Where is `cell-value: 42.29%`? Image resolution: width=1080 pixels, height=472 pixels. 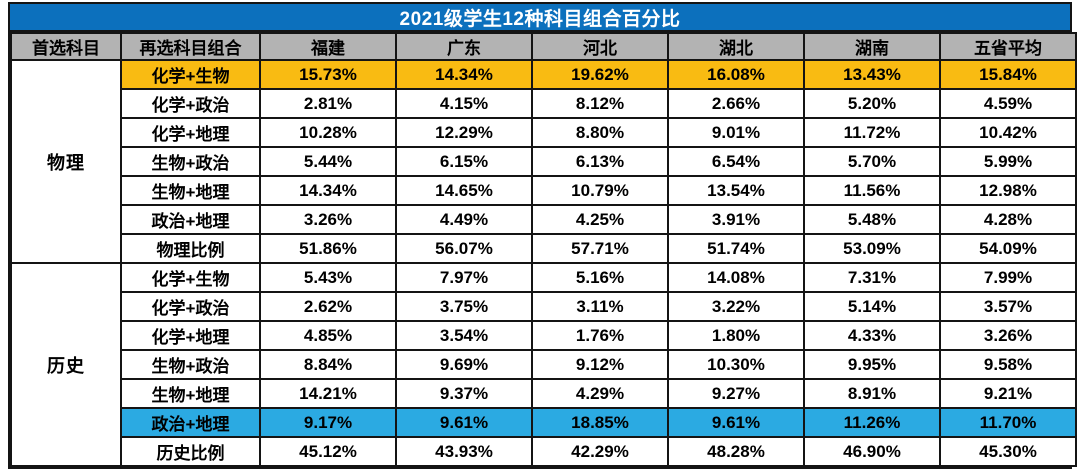
cell-value: 42.29% is located at coordinates (600, 451).